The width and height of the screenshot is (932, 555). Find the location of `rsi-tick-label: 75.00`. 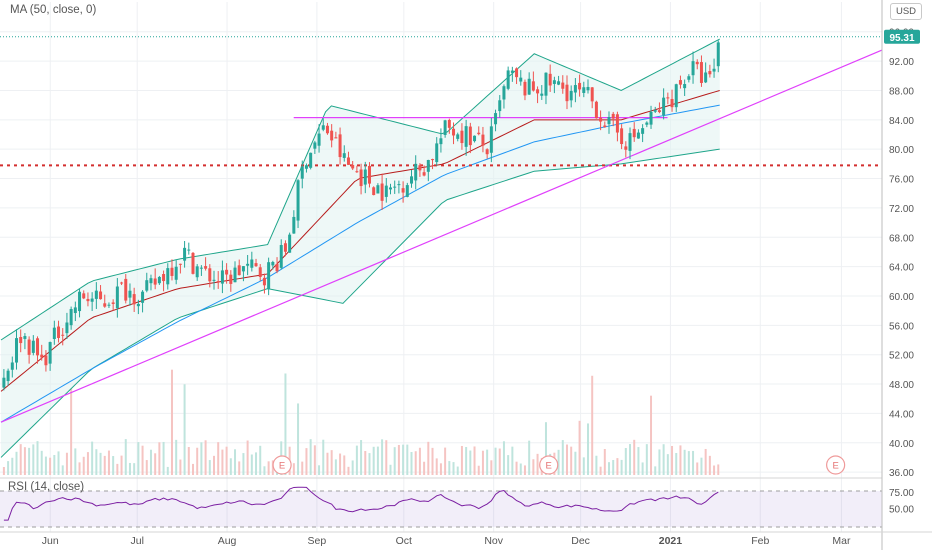

rsi-tick-label: 75.00 is located at coordinates (901, 493).